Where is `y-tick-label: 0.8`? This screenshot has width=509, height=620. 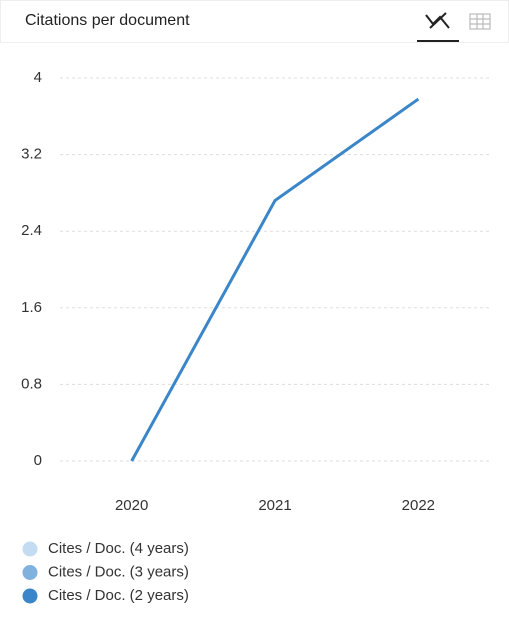
y-tick-label: 0.8 is located at coordinates (31, 383).